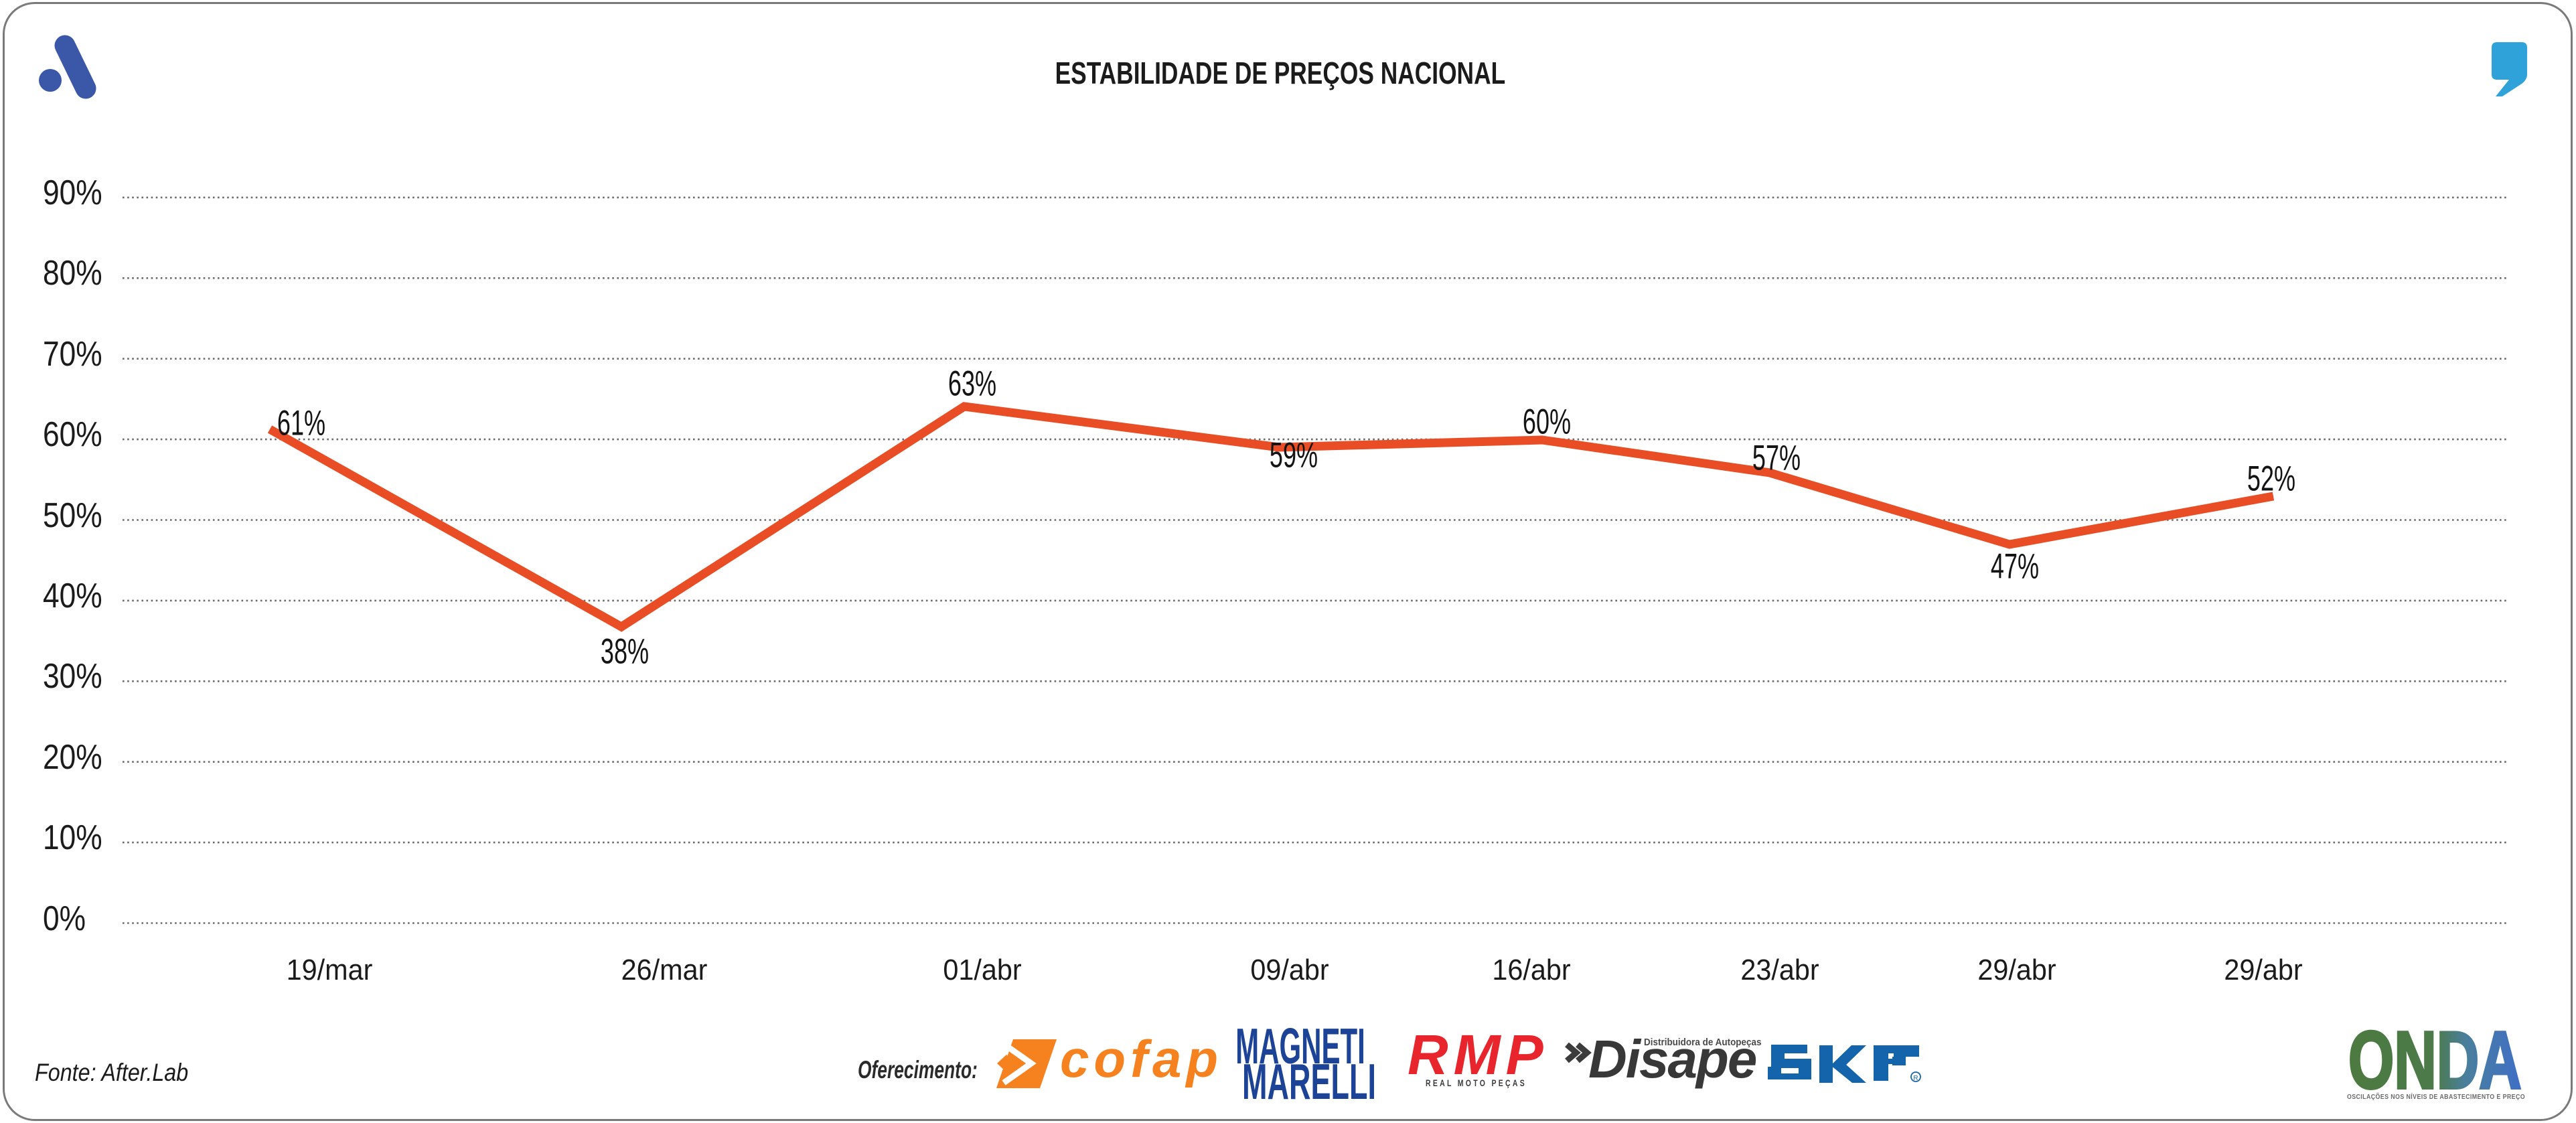 The width and height of the screenshot is (2576, 1123). I want to click on svg-text: RMP, so click(1478, 1054).